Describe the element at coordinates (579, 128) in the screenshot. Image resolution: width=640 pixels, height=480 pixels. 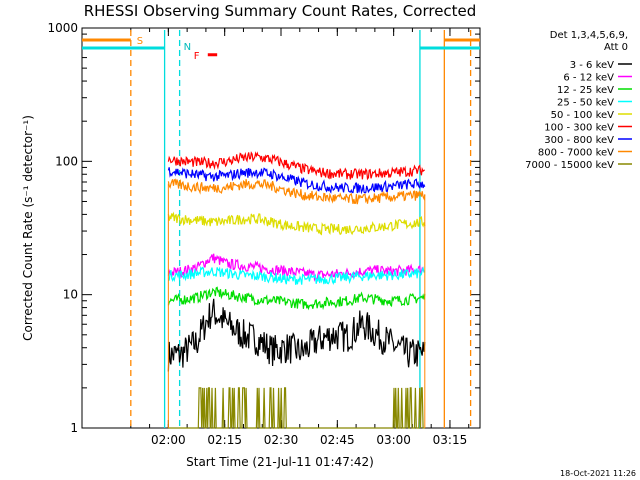
I see `legend-label: 100 - 300 keV` at that location.